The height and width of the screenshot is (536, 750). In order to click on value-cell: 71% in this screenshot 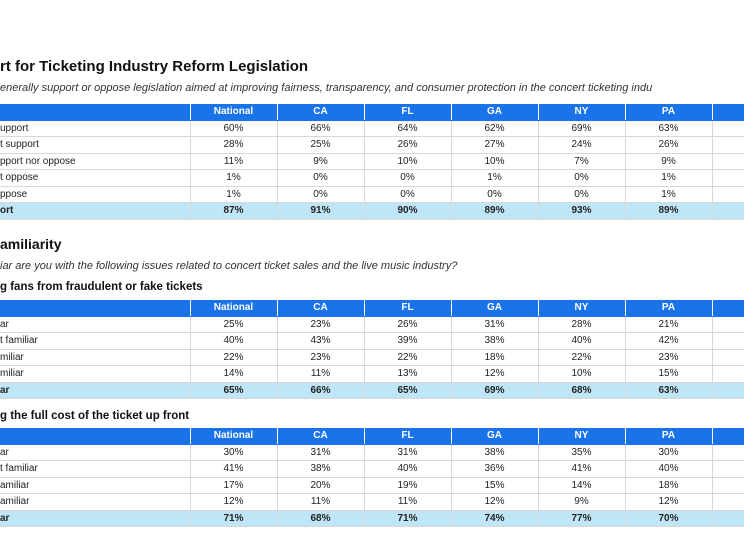, I will do `click(233, 518)`.